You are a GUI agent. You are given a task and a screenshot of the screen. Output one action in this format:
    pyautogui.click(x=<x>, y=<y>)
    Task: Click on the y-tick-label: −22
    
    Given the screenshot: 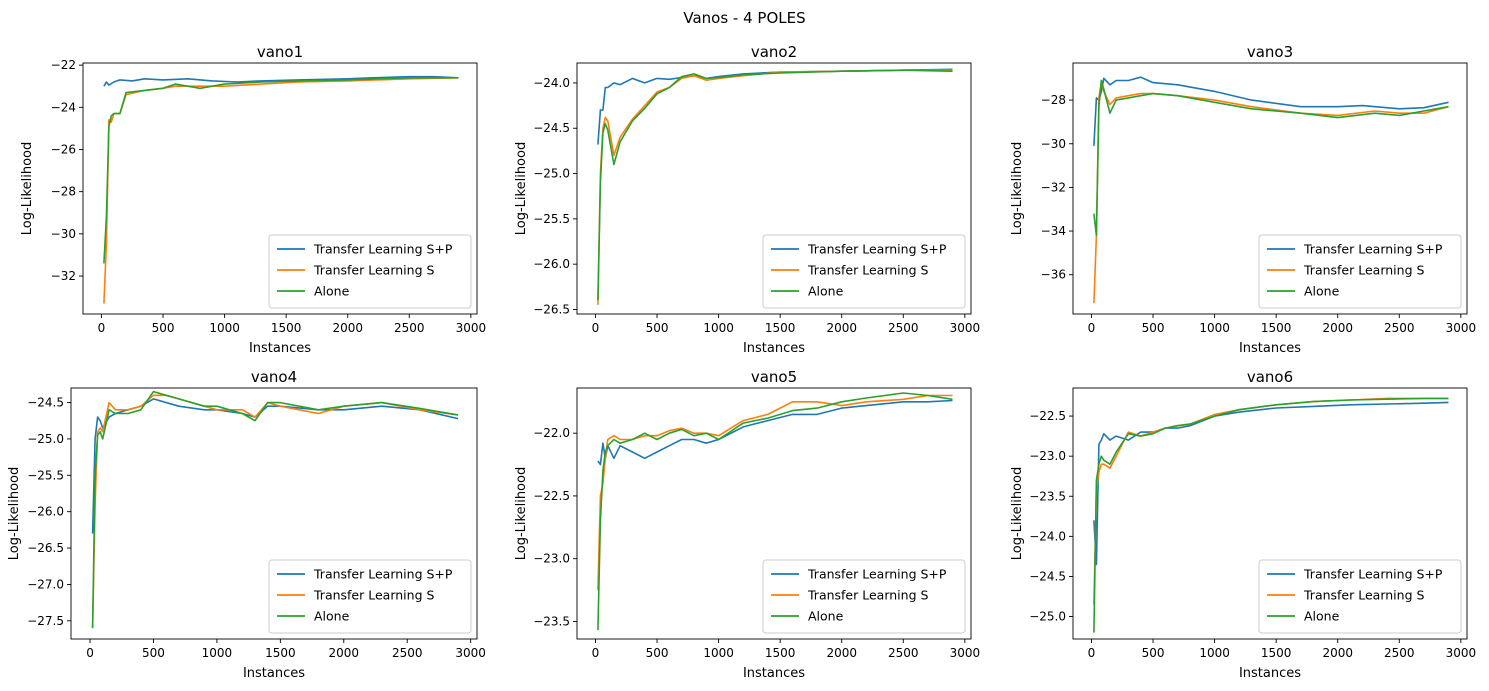 What is the action you would take?
    pyautogui.click(x=63, y=65)
    